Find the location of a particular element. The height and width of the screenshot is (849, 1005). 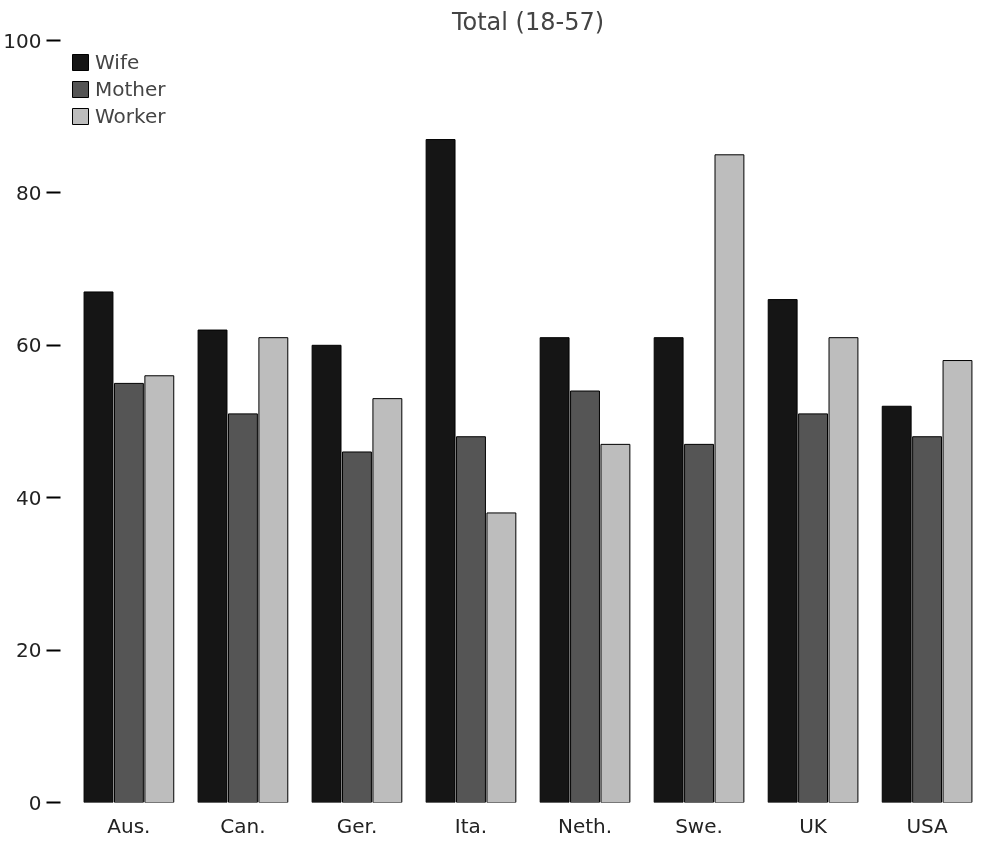

x-tick-label: Can. is located at coordinates (243, 825).